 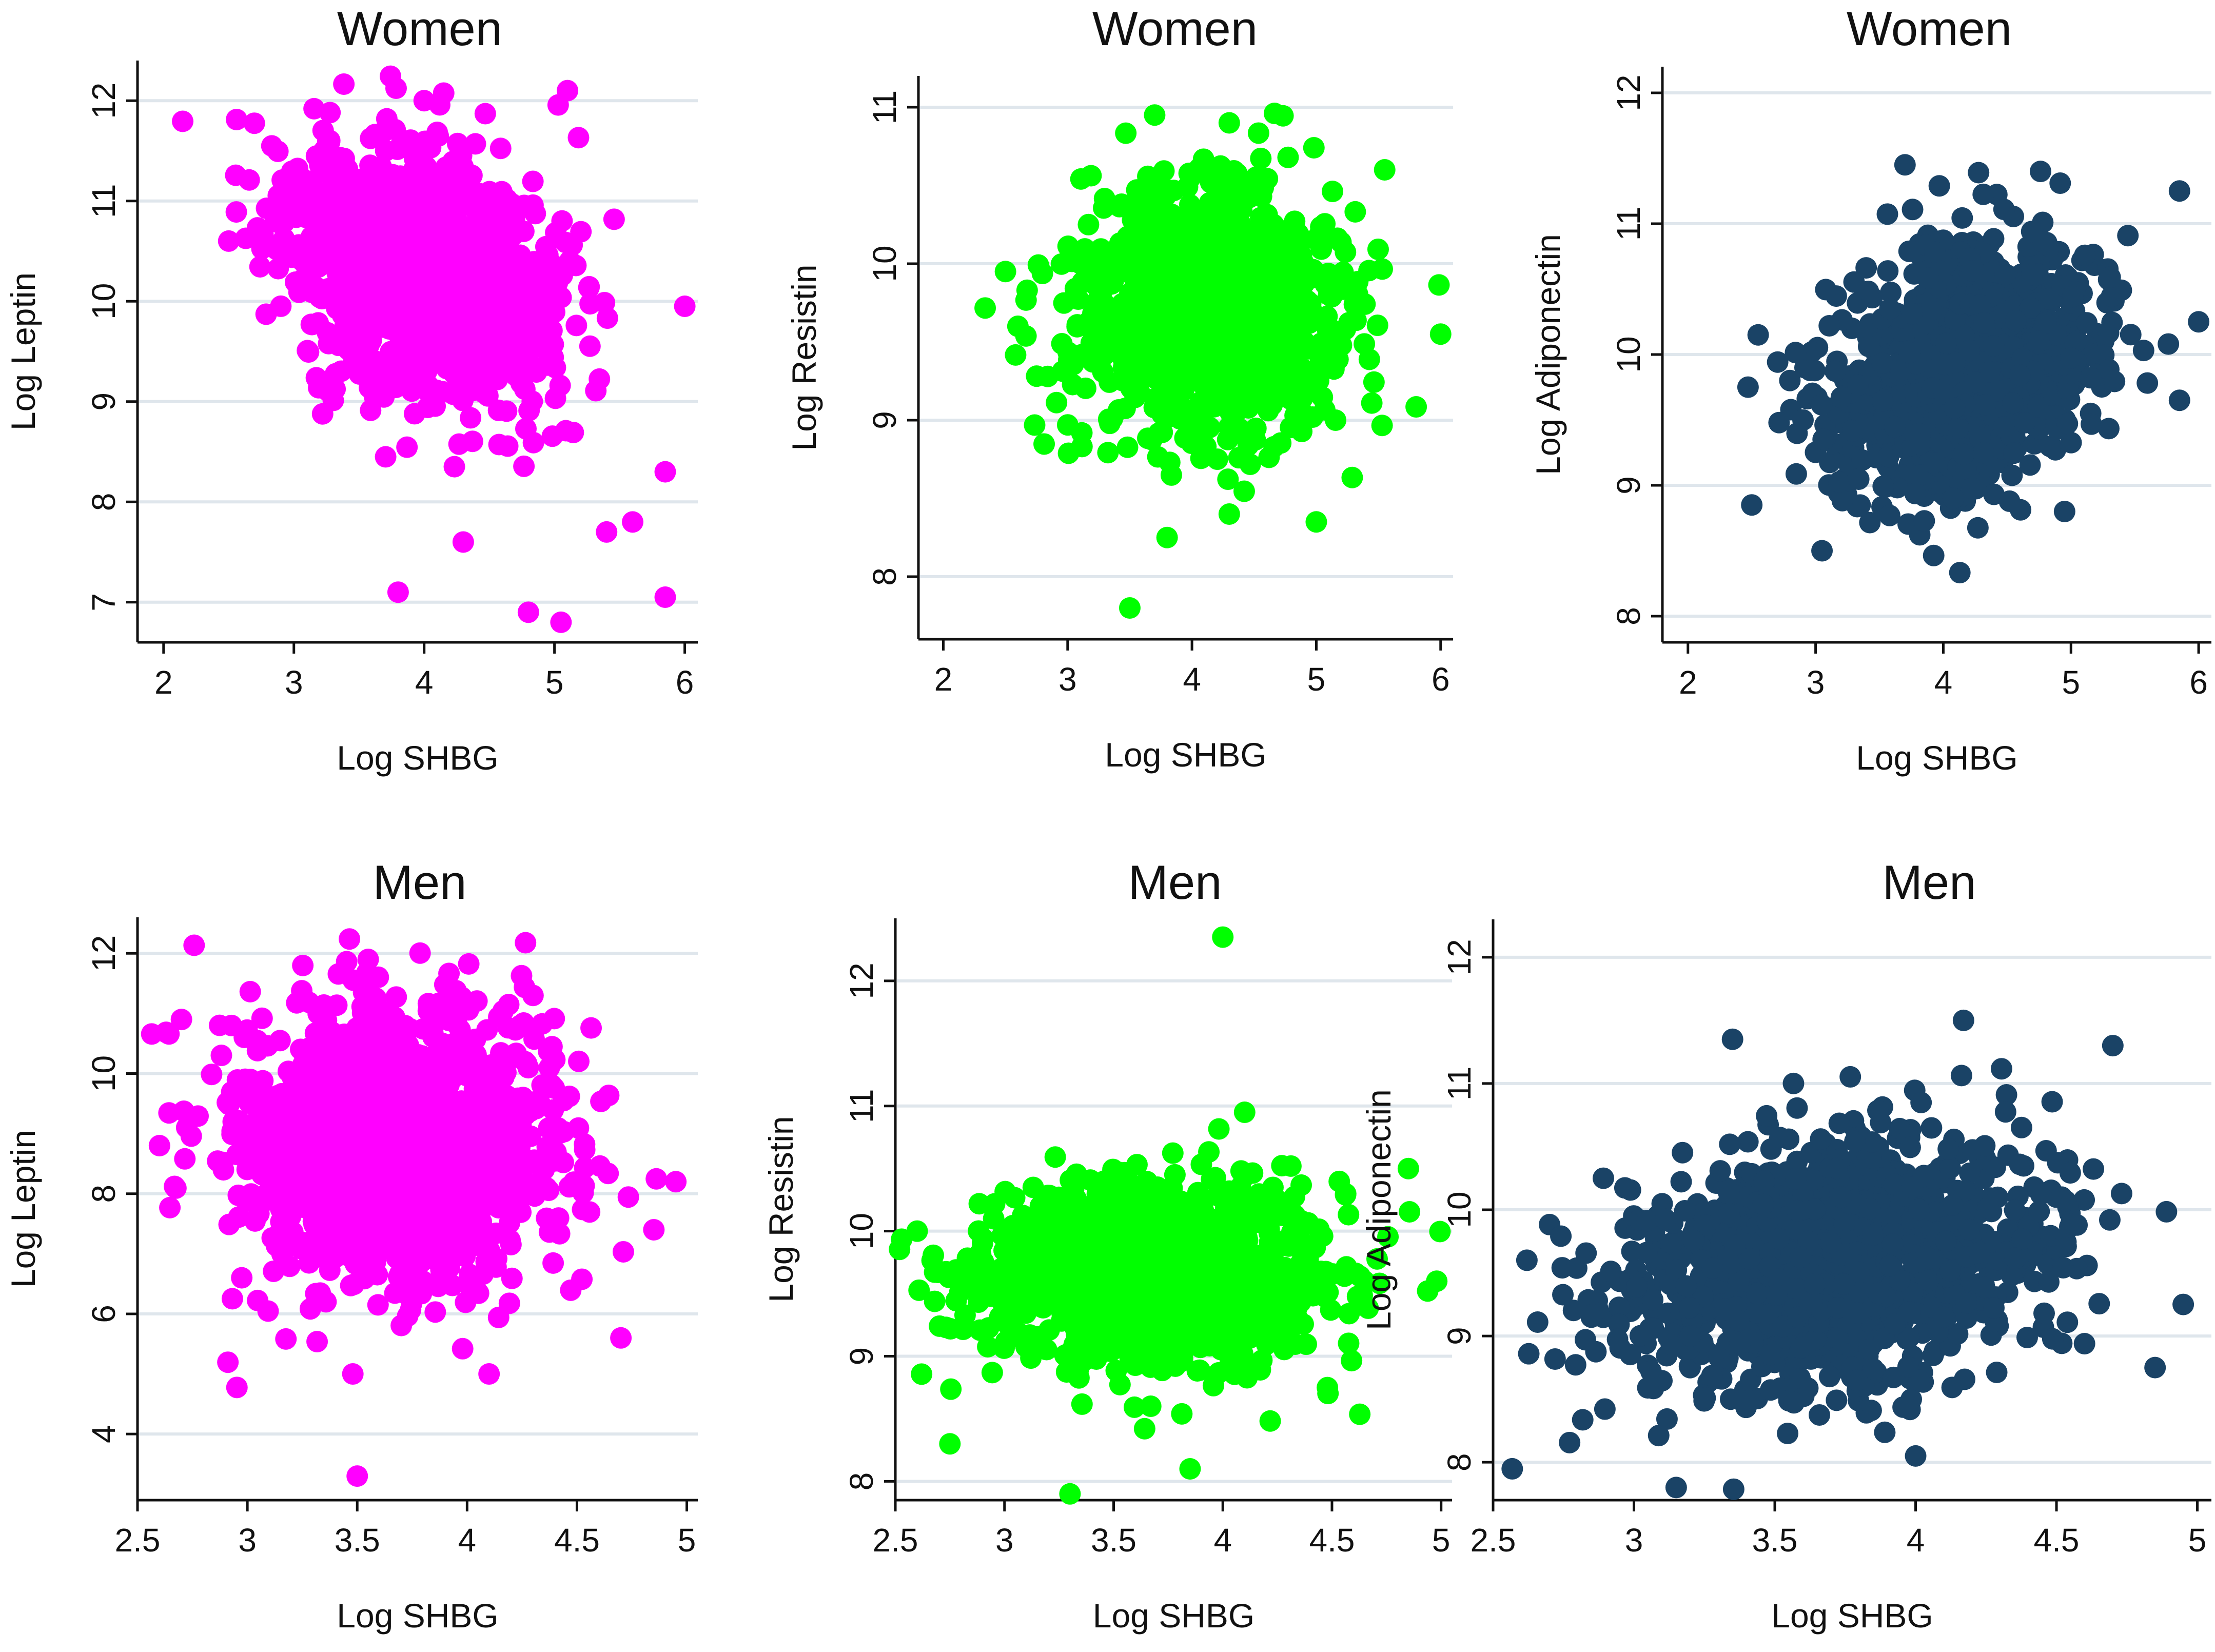 What do you see at coordinates (358, 1540) in the screenshot?
I see `x-tick-label: 3.5` at bounding box center [358, 1540].